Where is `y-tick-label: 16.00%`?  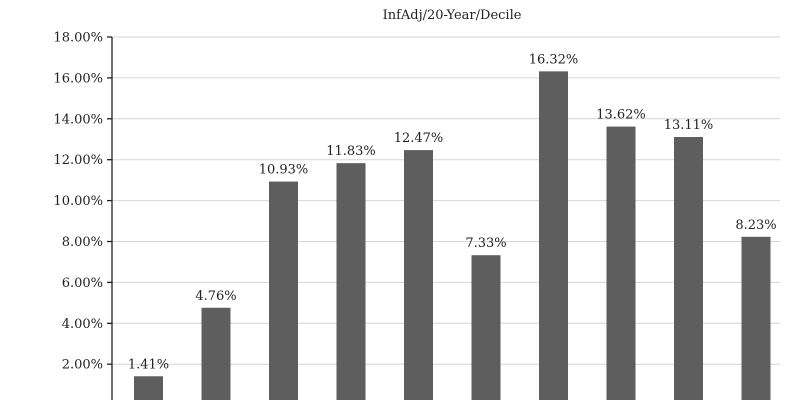
y-tick-label: 16.00% is located at coordinates (78, 78).